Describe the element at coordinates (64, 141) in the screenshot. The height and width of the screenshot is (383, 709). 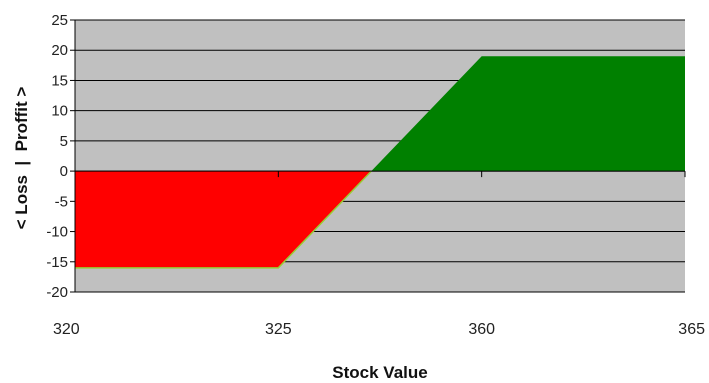
I see `y-tick-label: 5` at that location.